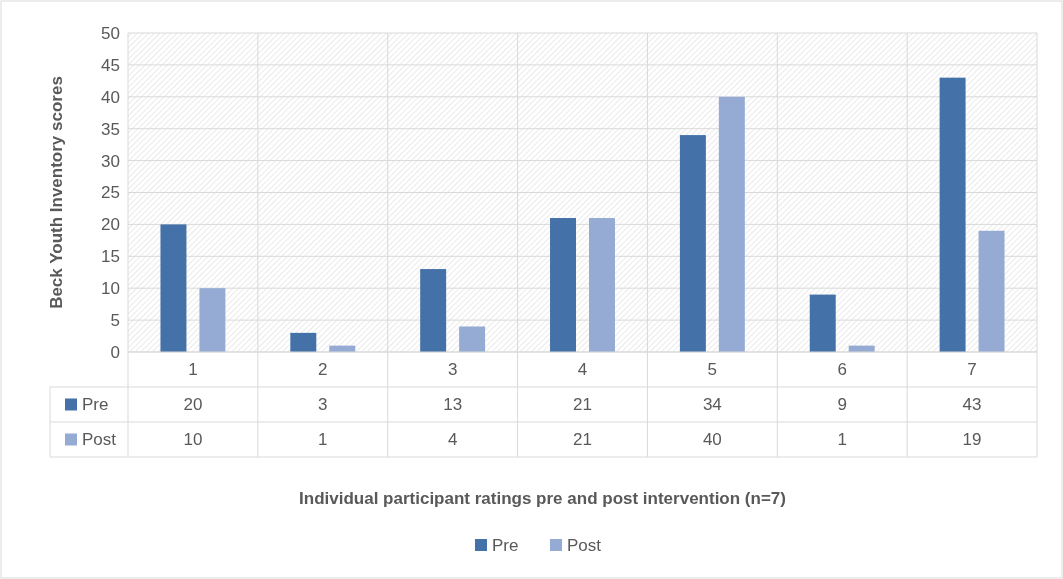 The height and width of the screenshot is (579, 1063). Describe the element at coordinates (56, 192) in the screenshot. I see `y-axis-title: Beck Youth Inventory scores` at that location.